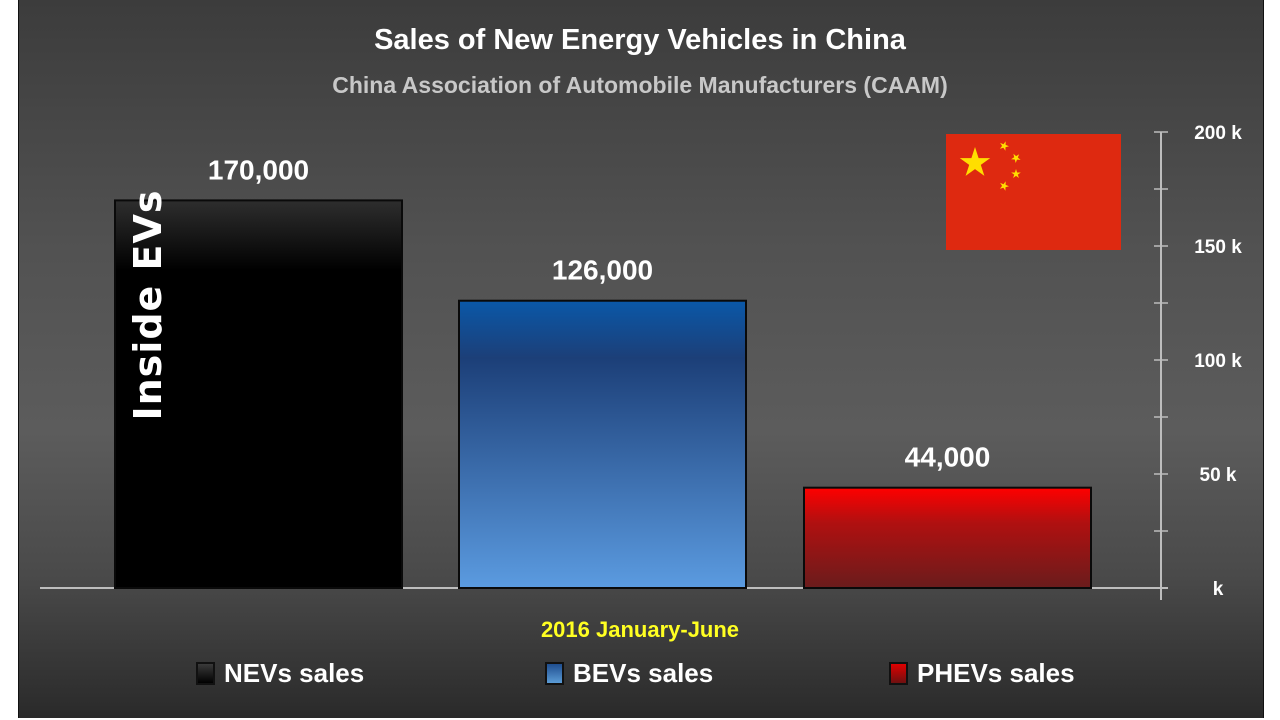  Describe the element at coordinates (1218, 133) in the screenshot. I see `y-tick-label: 200 k` at that location.